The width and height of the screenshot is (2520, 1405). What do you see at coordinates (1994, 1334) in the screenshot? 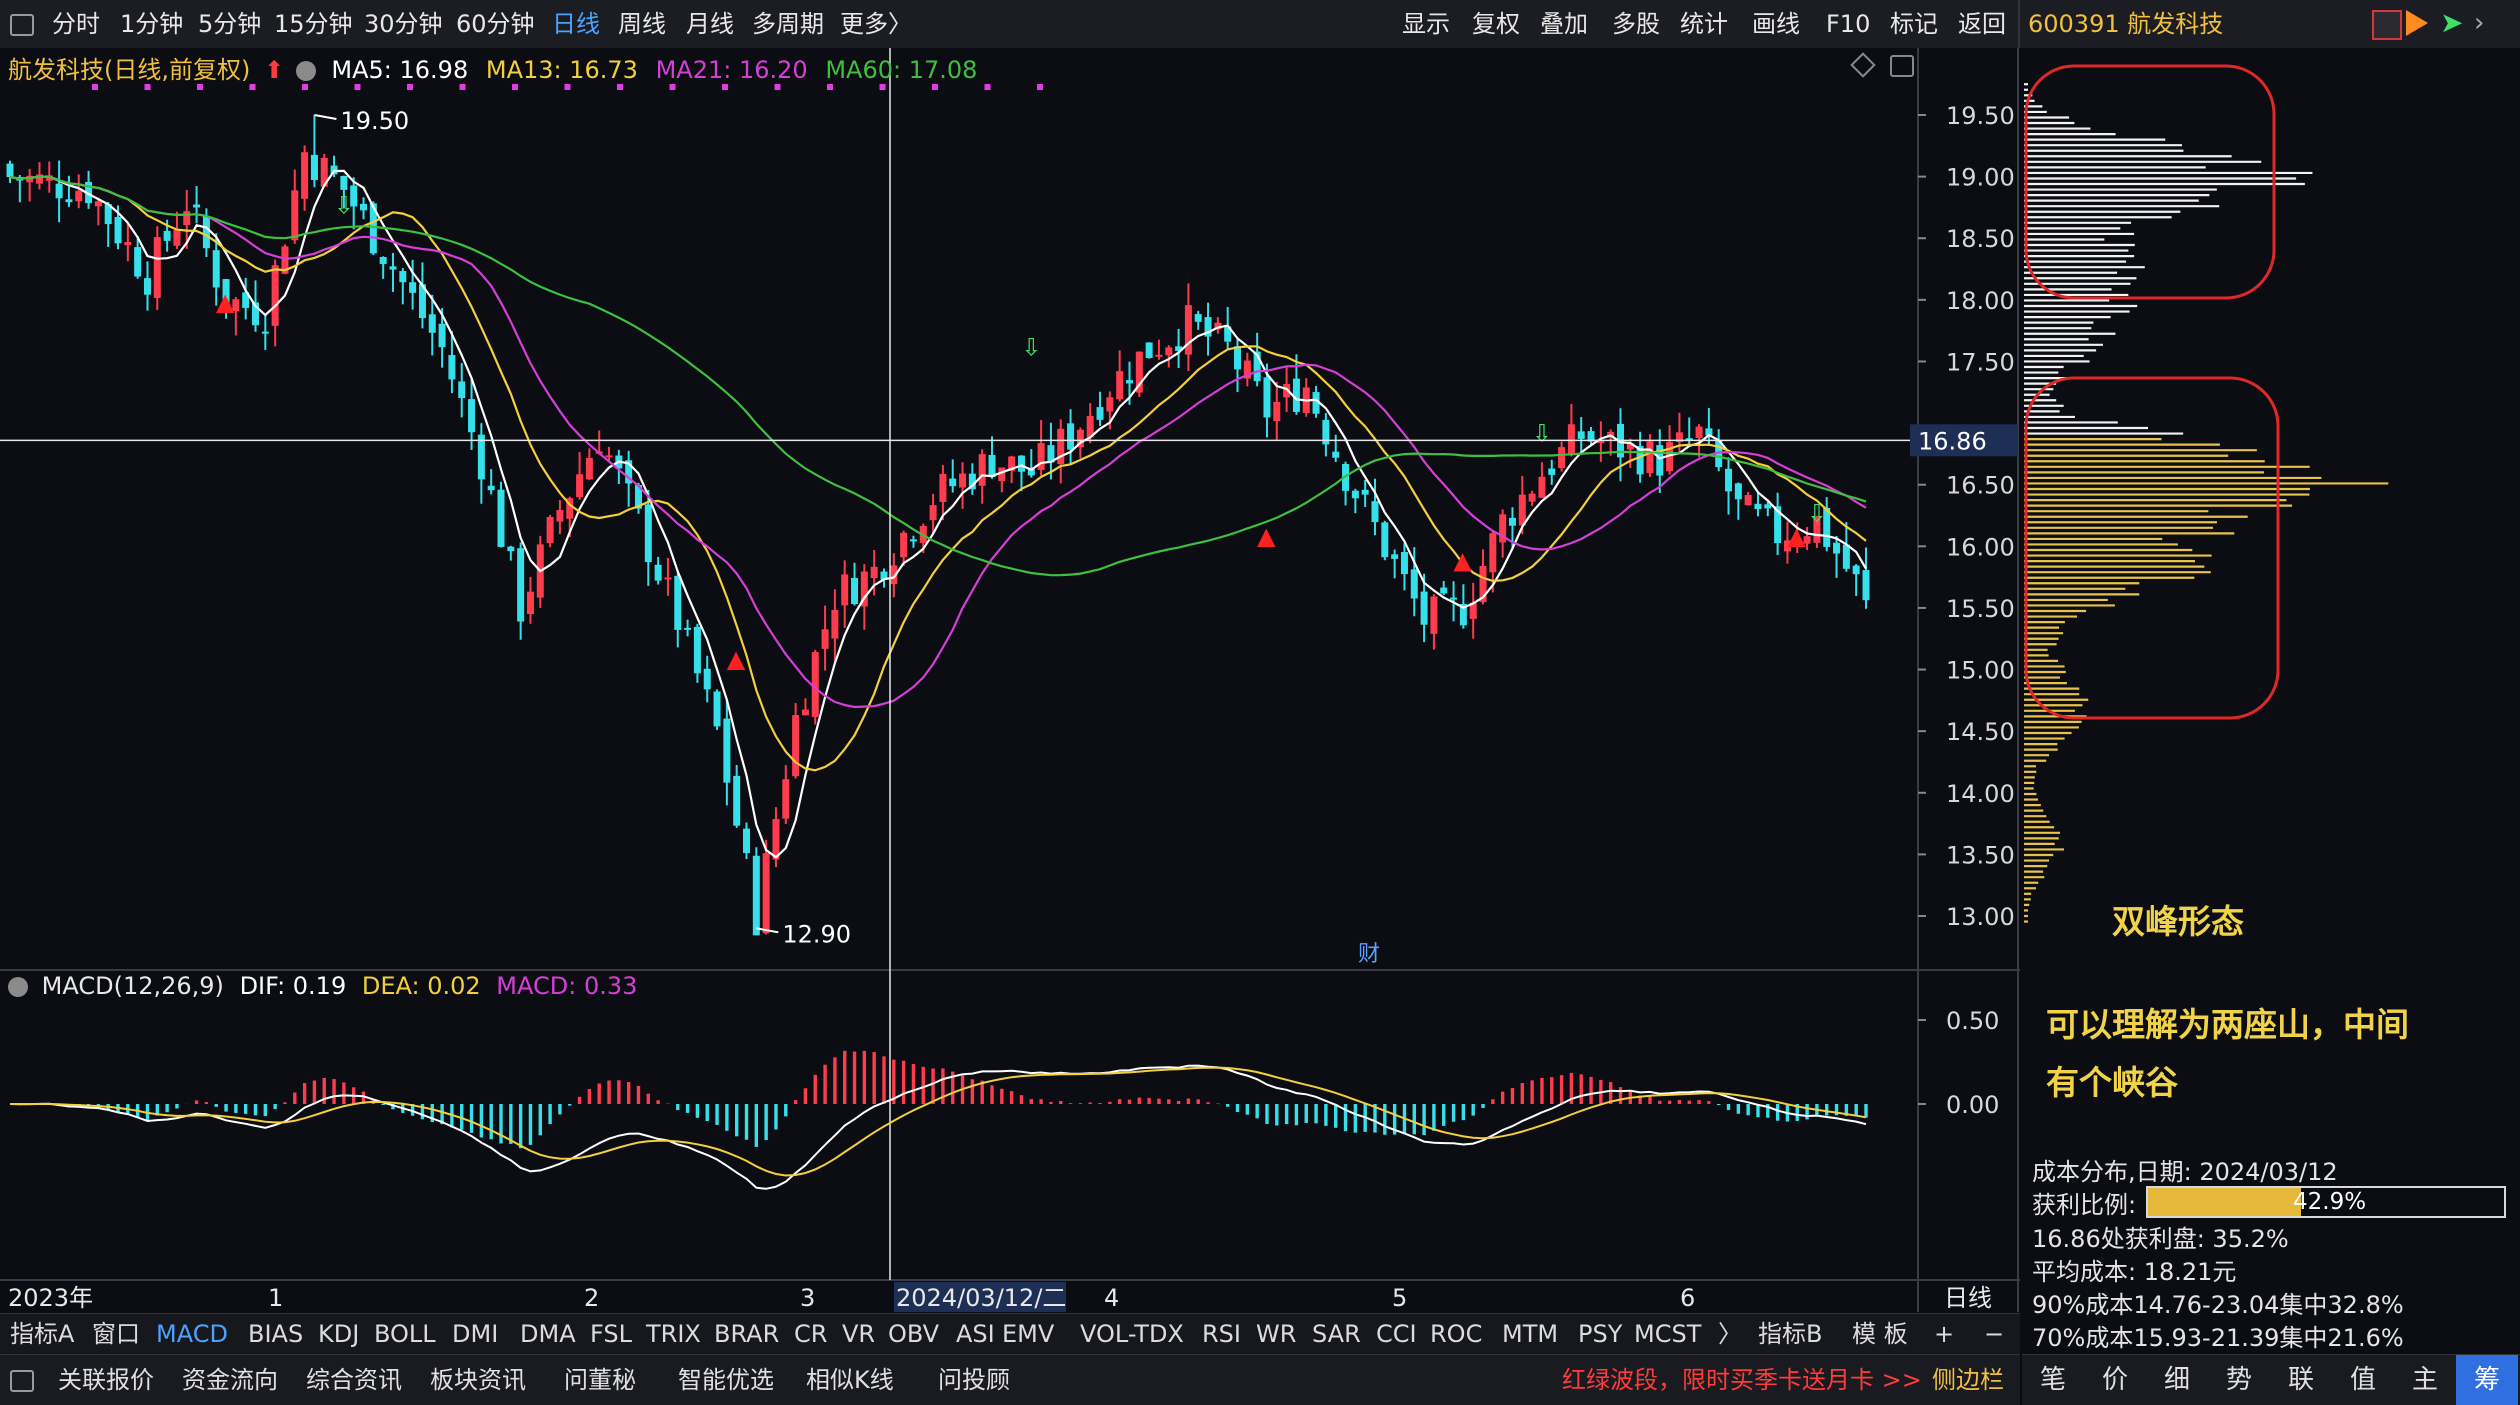
I see `indicator-tab-29: −` at bounding box center [1994, 1334].